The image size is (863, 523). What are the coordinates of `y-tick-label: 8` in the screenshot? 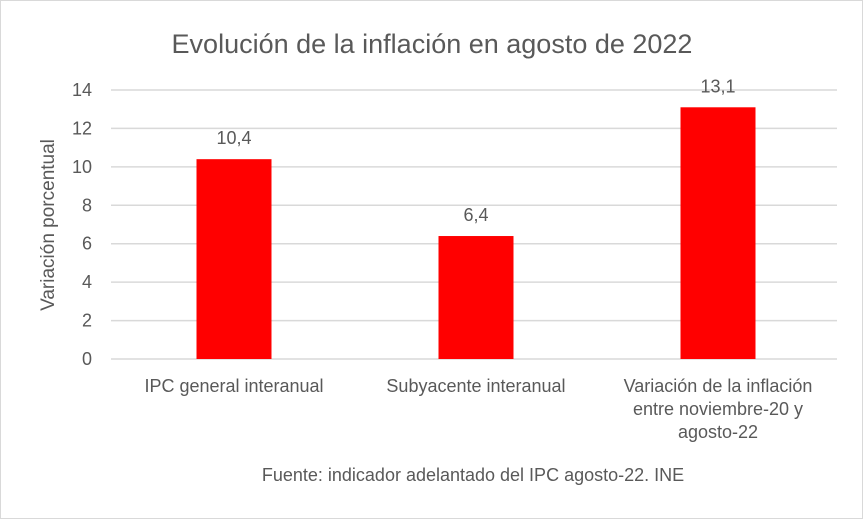 It's located at (87, 205).